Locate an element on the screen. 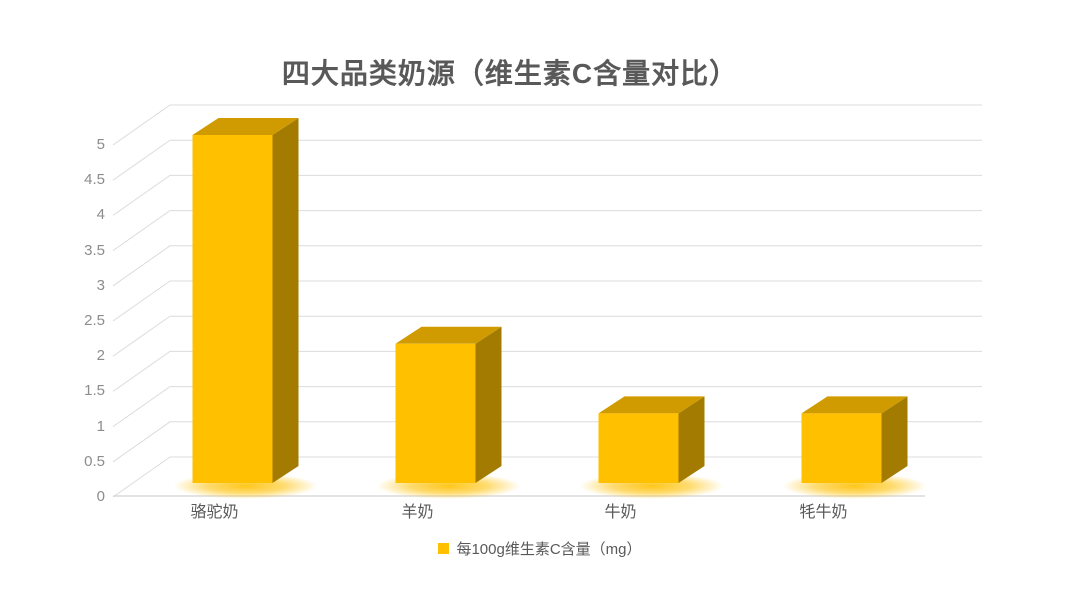  y-tick-label: 5 is located at coordinates (100, 144).